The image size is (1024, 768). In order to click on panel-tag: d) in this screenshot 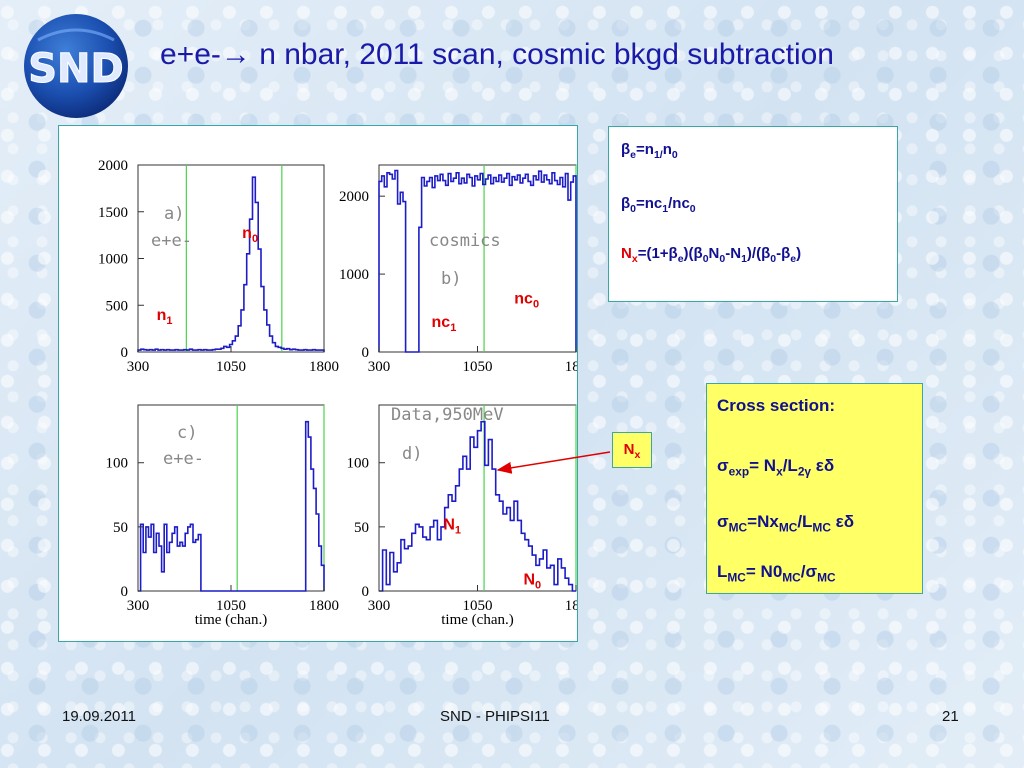, I will do `click(412, 454)`.